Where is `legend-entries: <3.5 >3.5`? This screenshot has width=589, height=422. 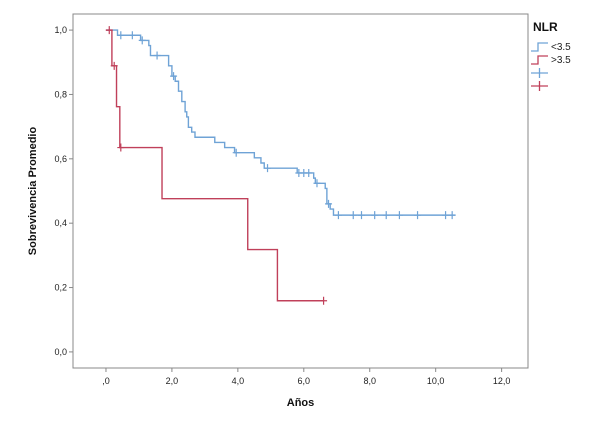 legend-entries: <3.5 >3.5 is located at coordinates (551, 66).